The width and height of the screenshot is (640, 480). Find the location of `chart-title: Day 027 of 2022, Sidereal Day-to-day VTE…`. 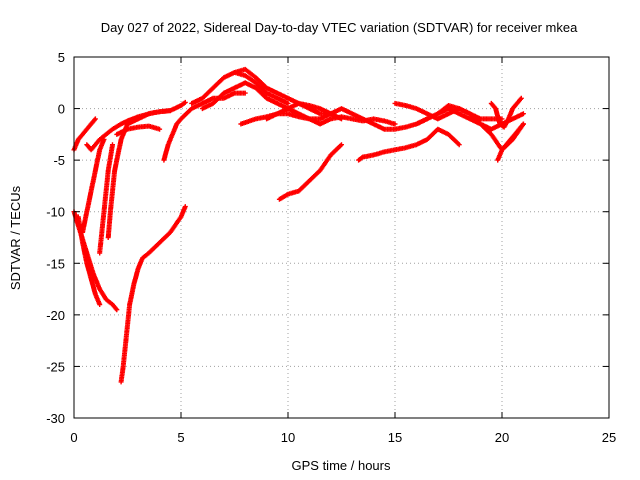

chart-title: Day 027 of 2022, Sidereal Day-to-day VTE… is located at coordinates (339, 27).